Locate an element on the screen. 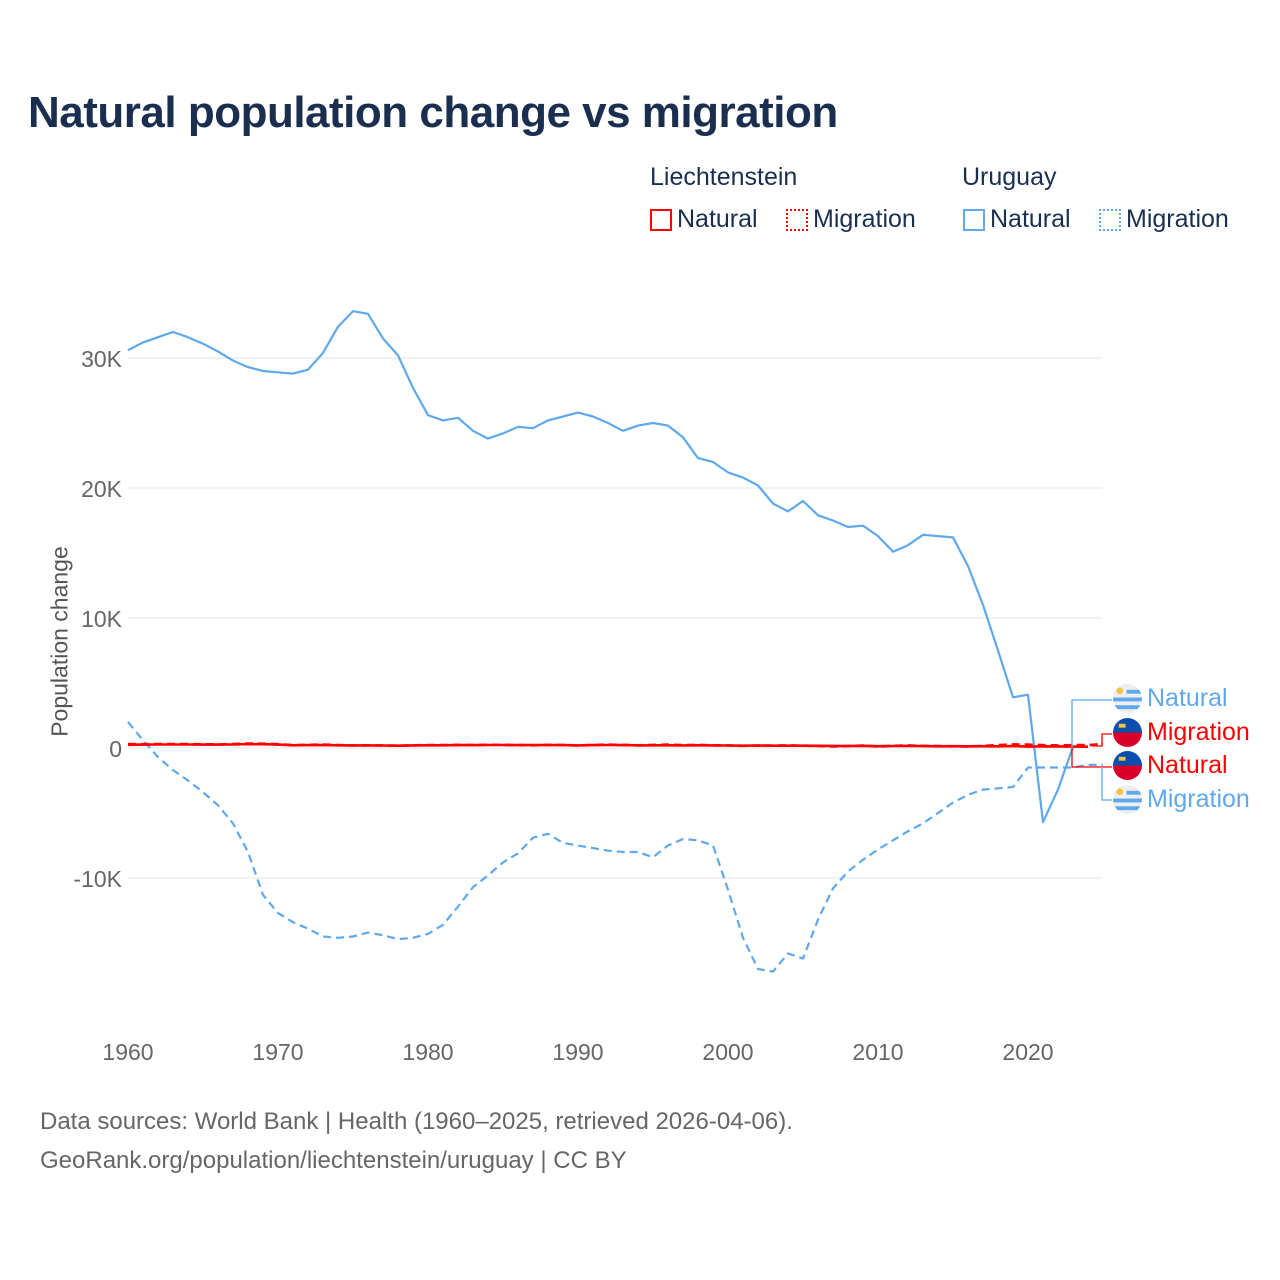 Image resolution: width=1280 pixels, height=1280 pixels. end-label-uruguay-migration: Migration is located at coordinates (1181, 799).